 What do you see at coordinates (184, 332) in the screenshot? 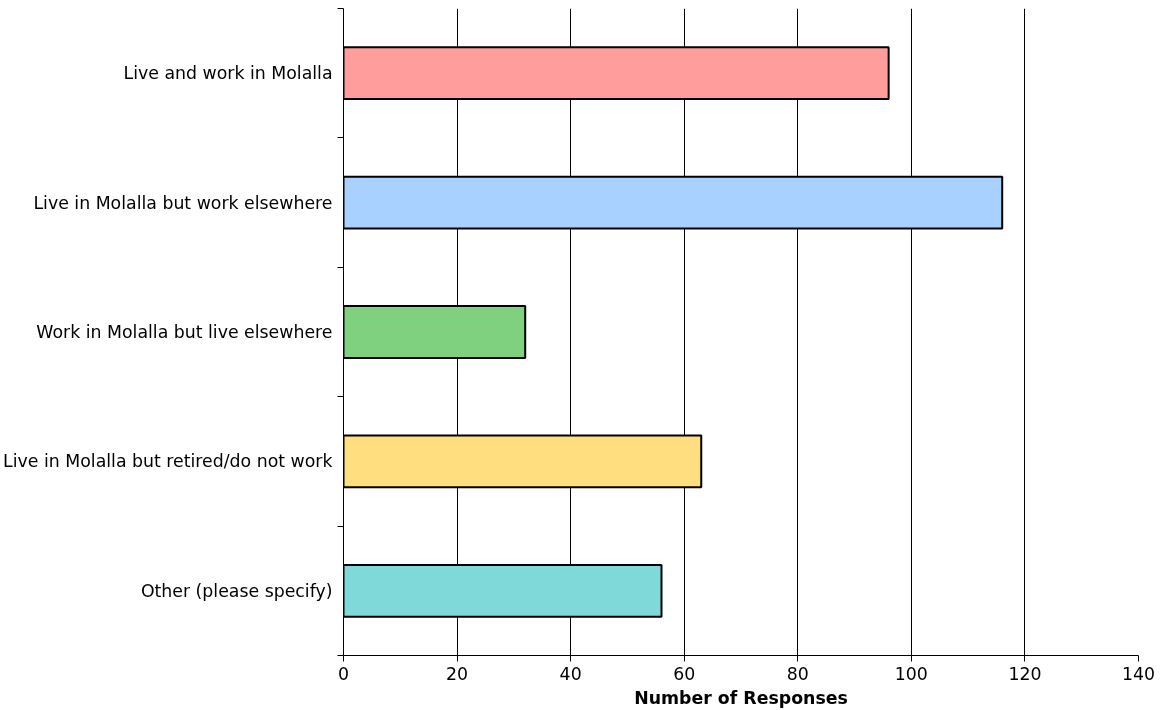
I see `y-tick-label: Work in Molalla but live elsewhere` at bounding box center [184, 332].